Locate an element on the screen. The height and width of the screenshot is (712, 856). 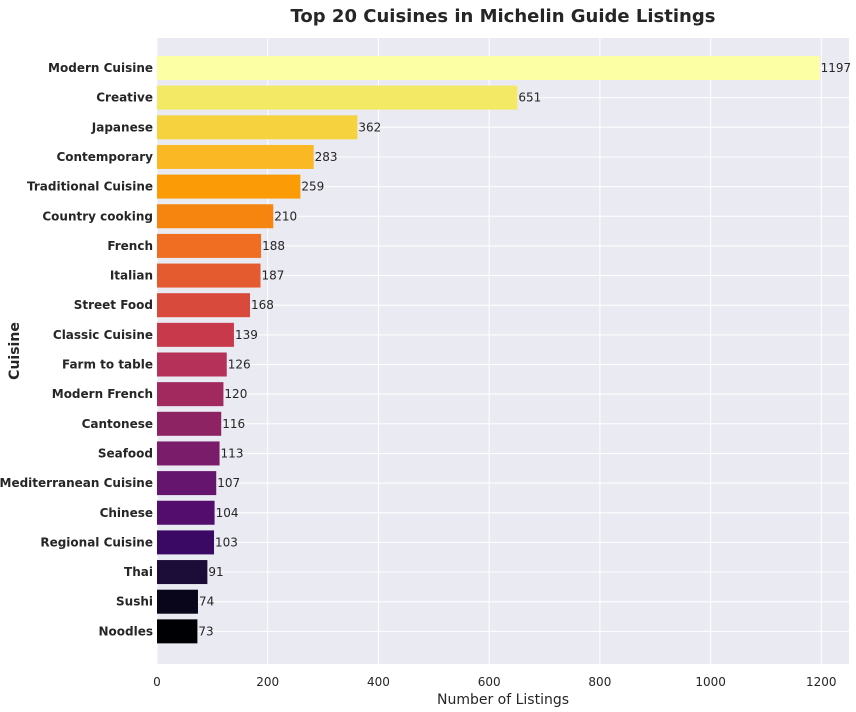
category-label: Thai is located at coordinates (138, 572).